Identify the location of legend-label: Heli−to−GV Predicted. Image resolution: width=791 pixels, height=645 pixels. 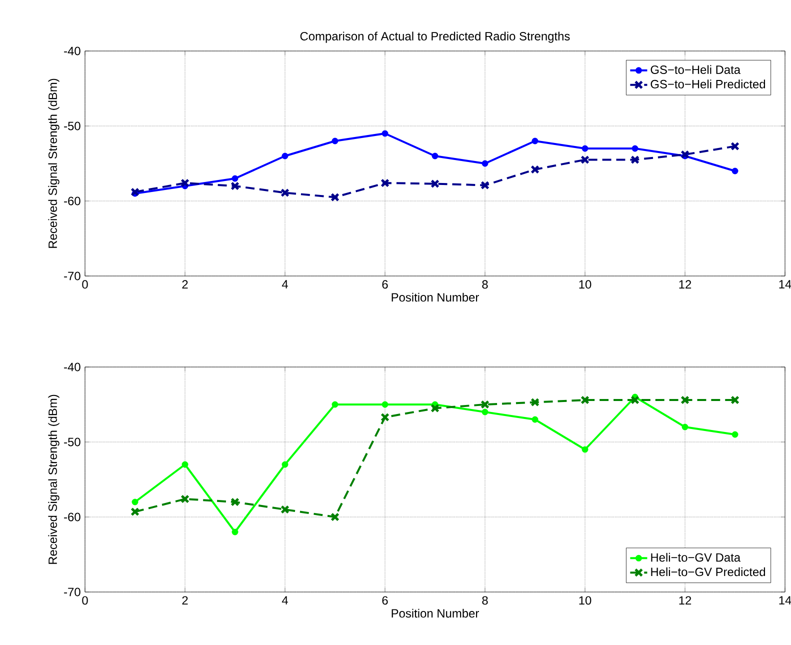
(708, 571).